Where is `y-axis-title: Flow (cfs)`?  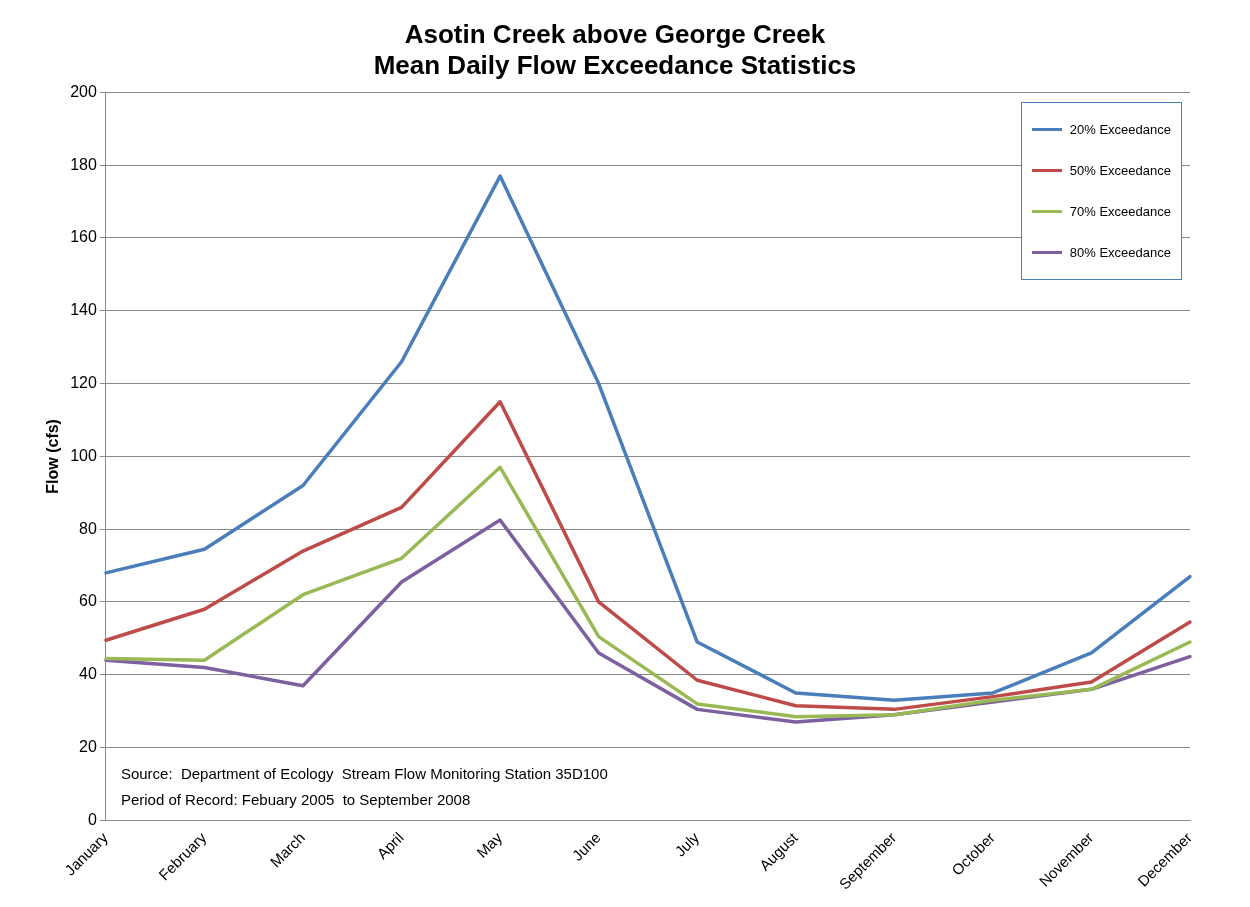
y-axis-title: Flow (cfs) is located at coordinates (53, 456).